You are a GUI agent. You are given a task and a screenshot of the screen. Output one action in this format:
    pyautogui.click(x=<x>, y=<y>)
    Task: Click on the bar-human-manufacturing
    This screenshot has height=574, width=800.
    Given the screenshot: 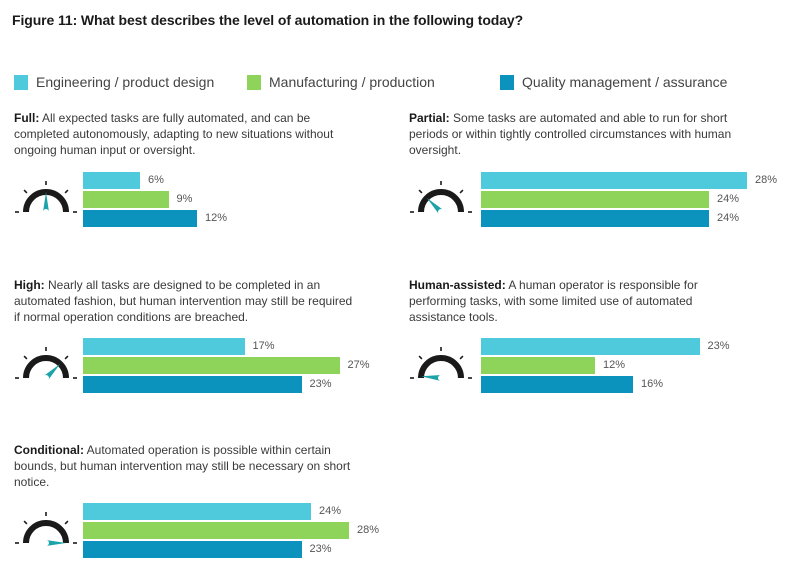 What is the action you would take?
    pyautogui.click(x=538, y=365)
    